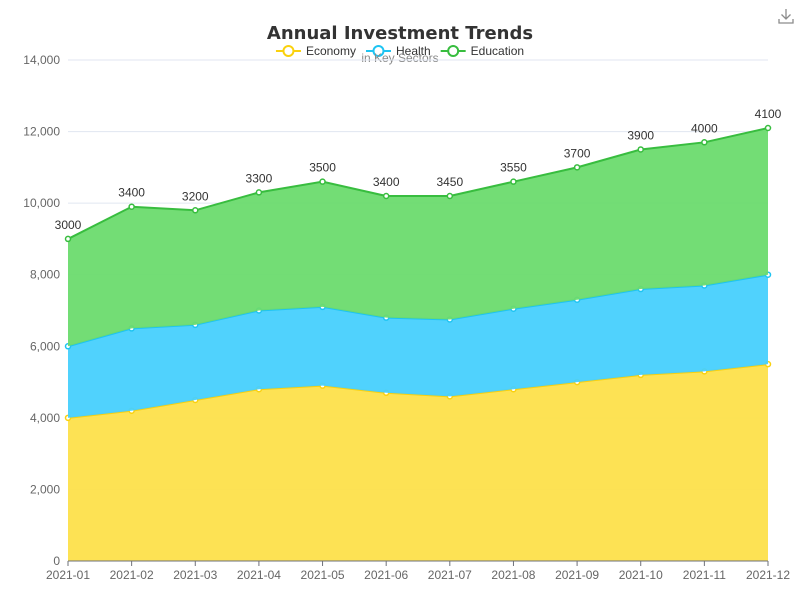 Image resolution: width=800 pixels, height=600 pixels. I want to click on x-tick-label: 2021-01, so click(68, 575).